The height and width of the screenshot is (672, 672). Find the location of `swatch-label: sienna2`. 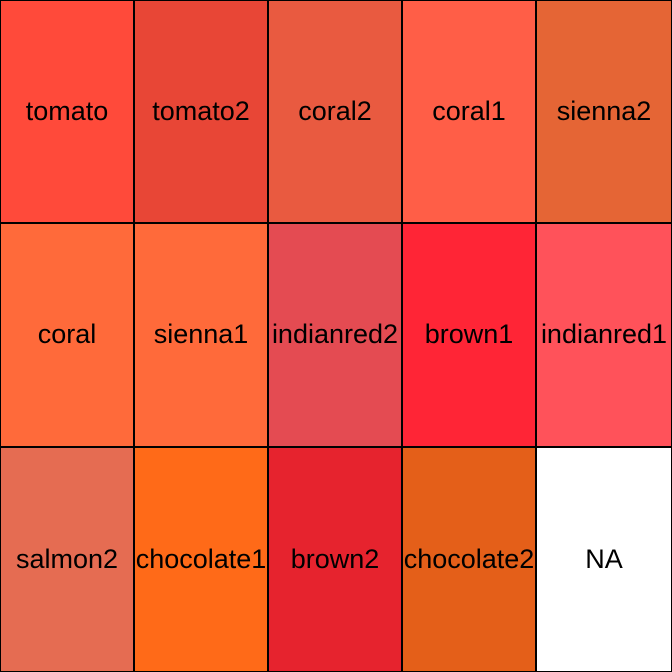

swatch-label: sienna2 is located at coordinates (604, 111).